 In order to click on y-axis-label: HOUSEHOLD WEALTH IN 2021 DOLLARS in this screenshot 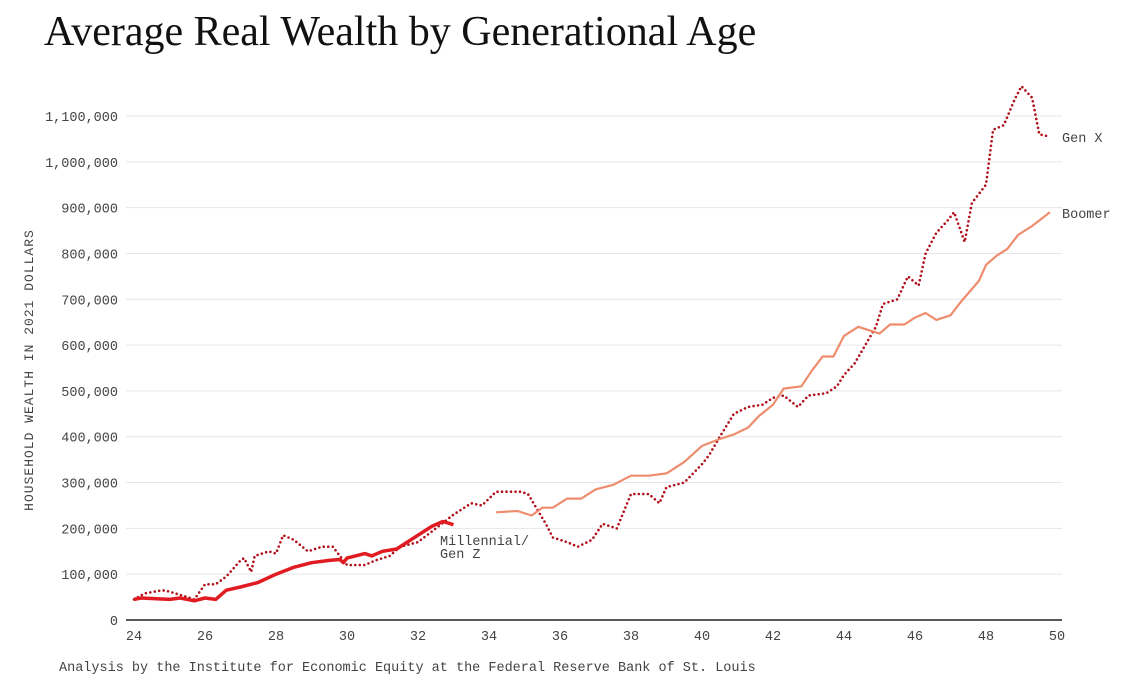, I will do `click(29, 370)`.